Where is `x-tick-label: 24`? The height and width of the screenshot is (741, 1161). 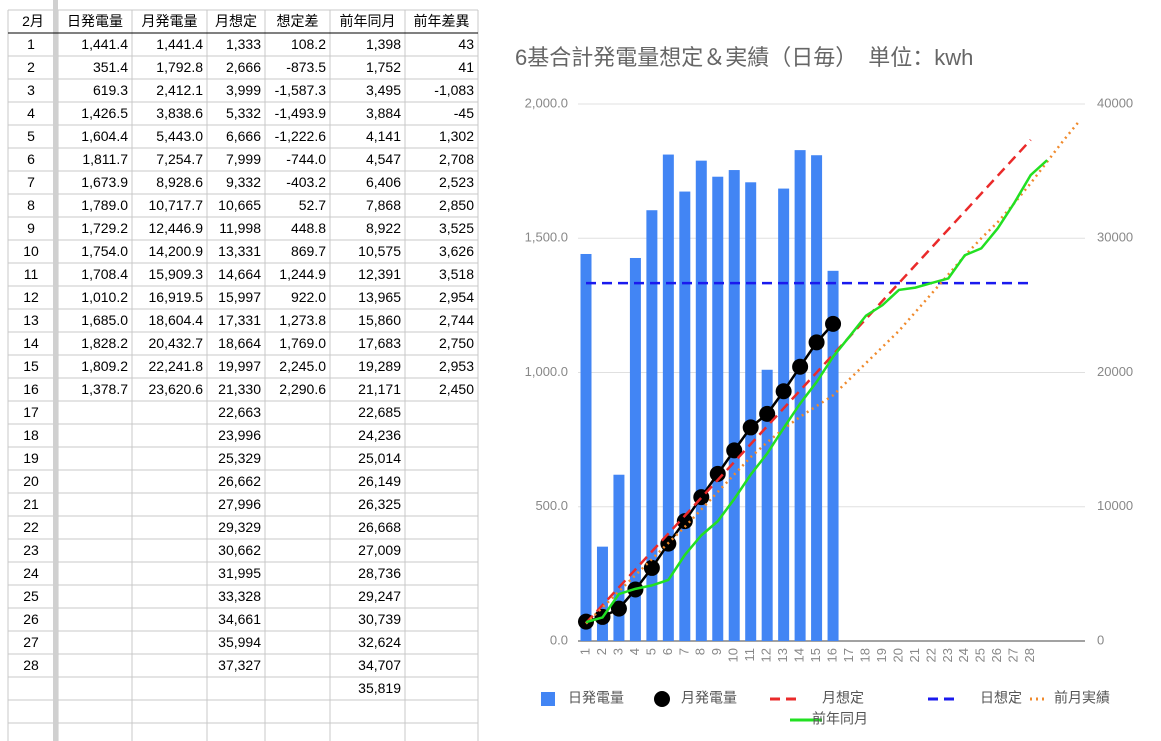
x-tick-label: 24 is located at coordinates (963, 655).